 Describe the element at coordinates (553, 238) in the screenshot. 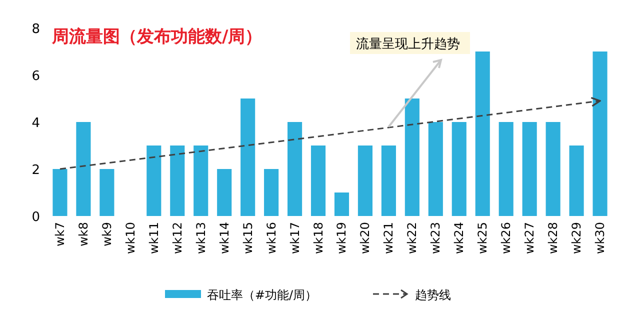

I see `x-tick-label: wk28` at that location.